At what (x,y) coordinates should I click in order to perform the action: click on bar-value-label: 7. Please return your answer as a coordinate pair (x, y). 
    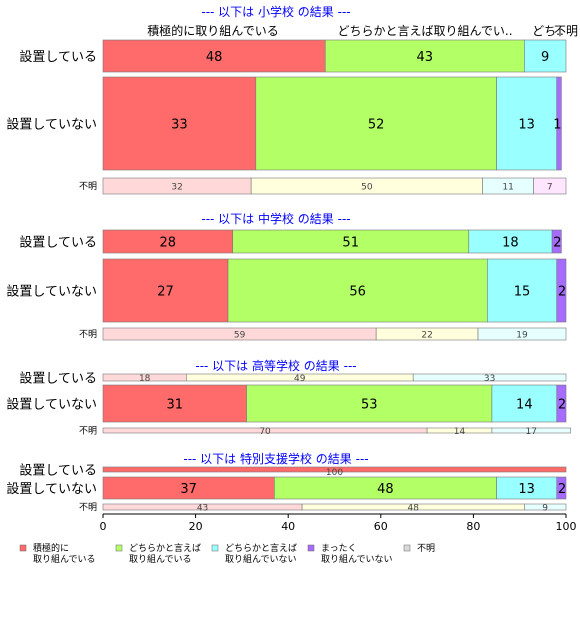
    Looking at the image, I should click on (550, 187).